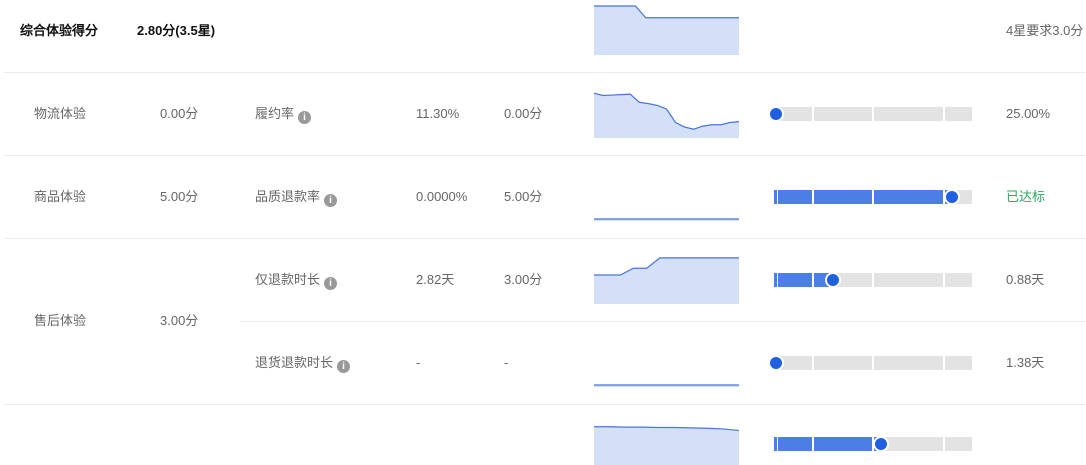 This screenshot has height=465, width=1086. I want to click on summary-trend-chart, so click(666, 30).